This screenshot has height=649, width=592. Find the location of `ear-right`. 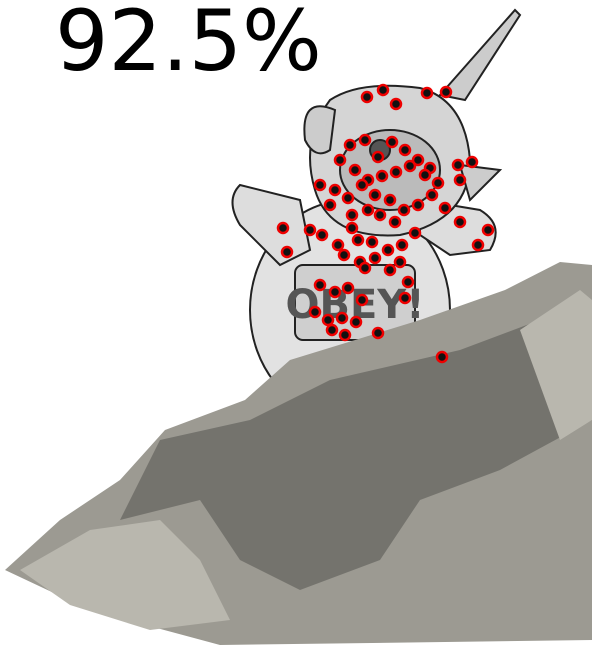

ear-right is located at coordinates (480, 182).